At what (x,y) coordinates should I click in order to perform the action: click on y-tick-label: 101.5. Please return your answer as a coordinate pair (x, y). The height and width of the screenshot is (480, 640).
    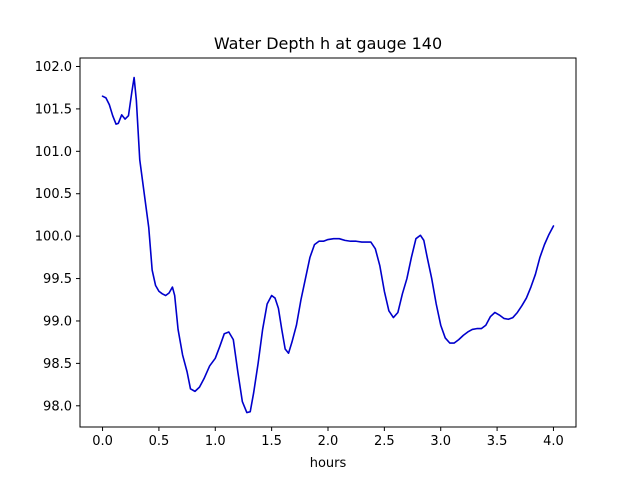
    Looking at the image, I should click on (53, 109).